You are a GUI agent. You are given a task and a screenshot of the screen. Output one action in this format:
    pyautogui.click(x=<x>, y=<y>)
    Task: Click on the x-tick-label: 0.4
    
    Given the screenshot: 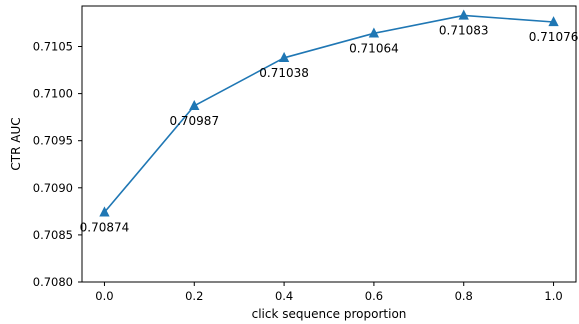 What is the action you would take?
    pyautogui.click(x=284, y=296)
    